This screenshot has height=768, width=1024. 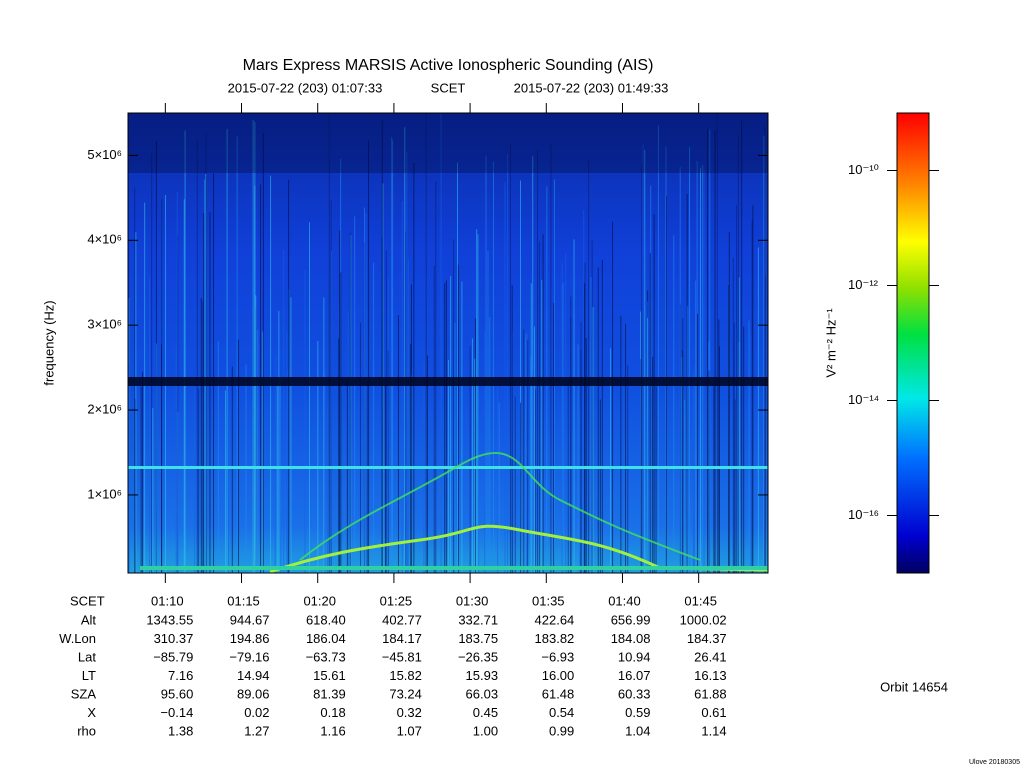 What do you see at coordinates (637, 712) in the screenshot?
I see `ephemeris-value: 0.59` at bounding box center [637, 712].